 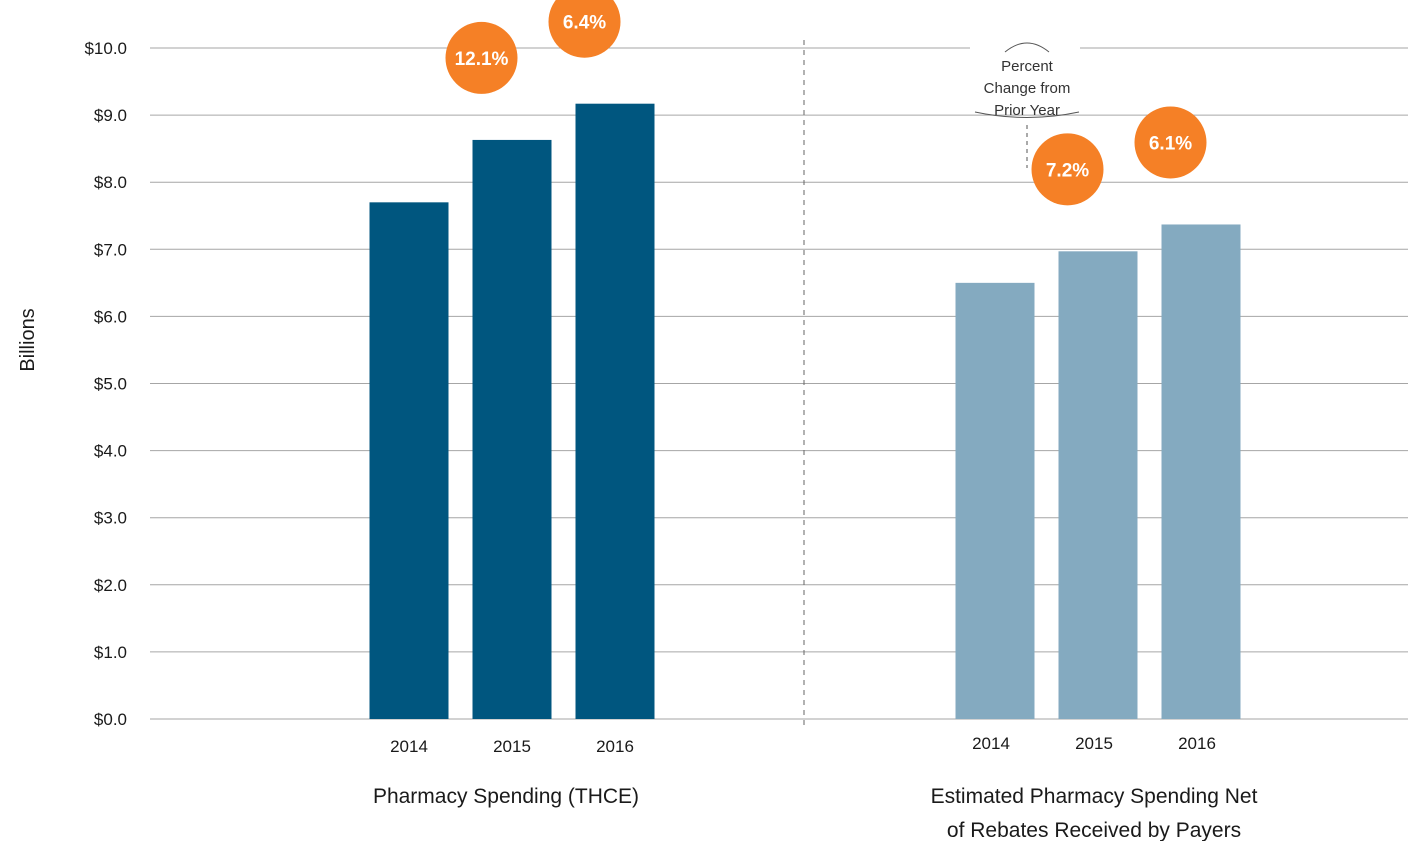 I want to click on group-label: Estimated Pharmacy Spending Net, so click(x=1094, y=796).